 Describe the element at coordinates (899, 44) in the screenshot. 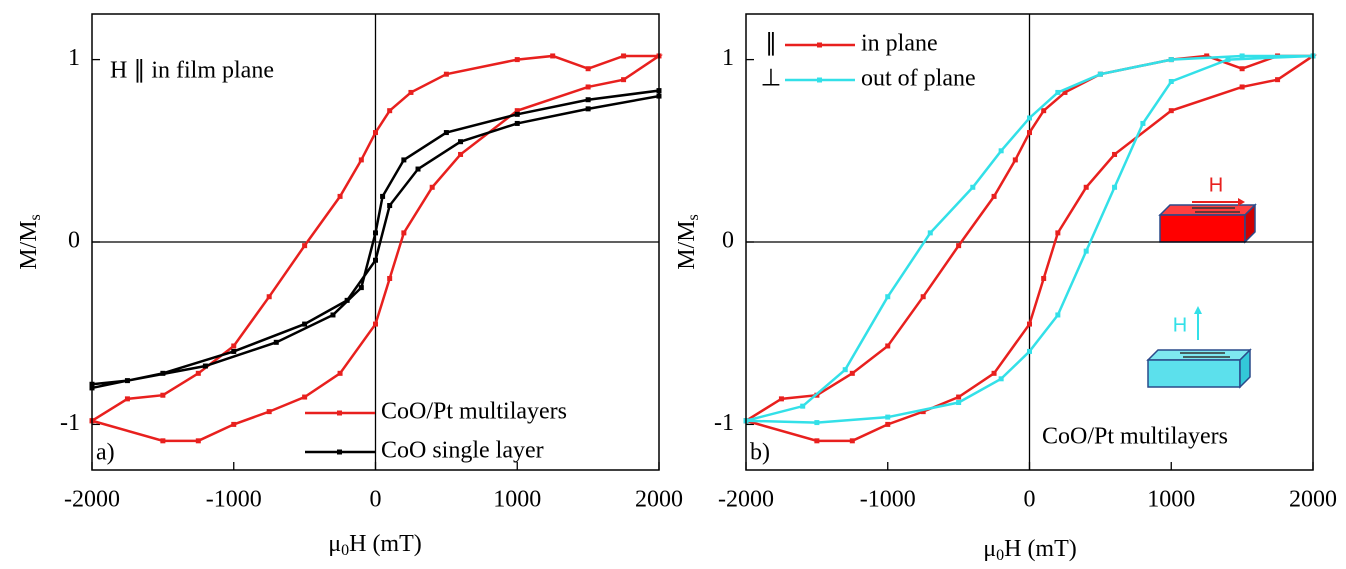

I see `legend-label: in plane` at that location.